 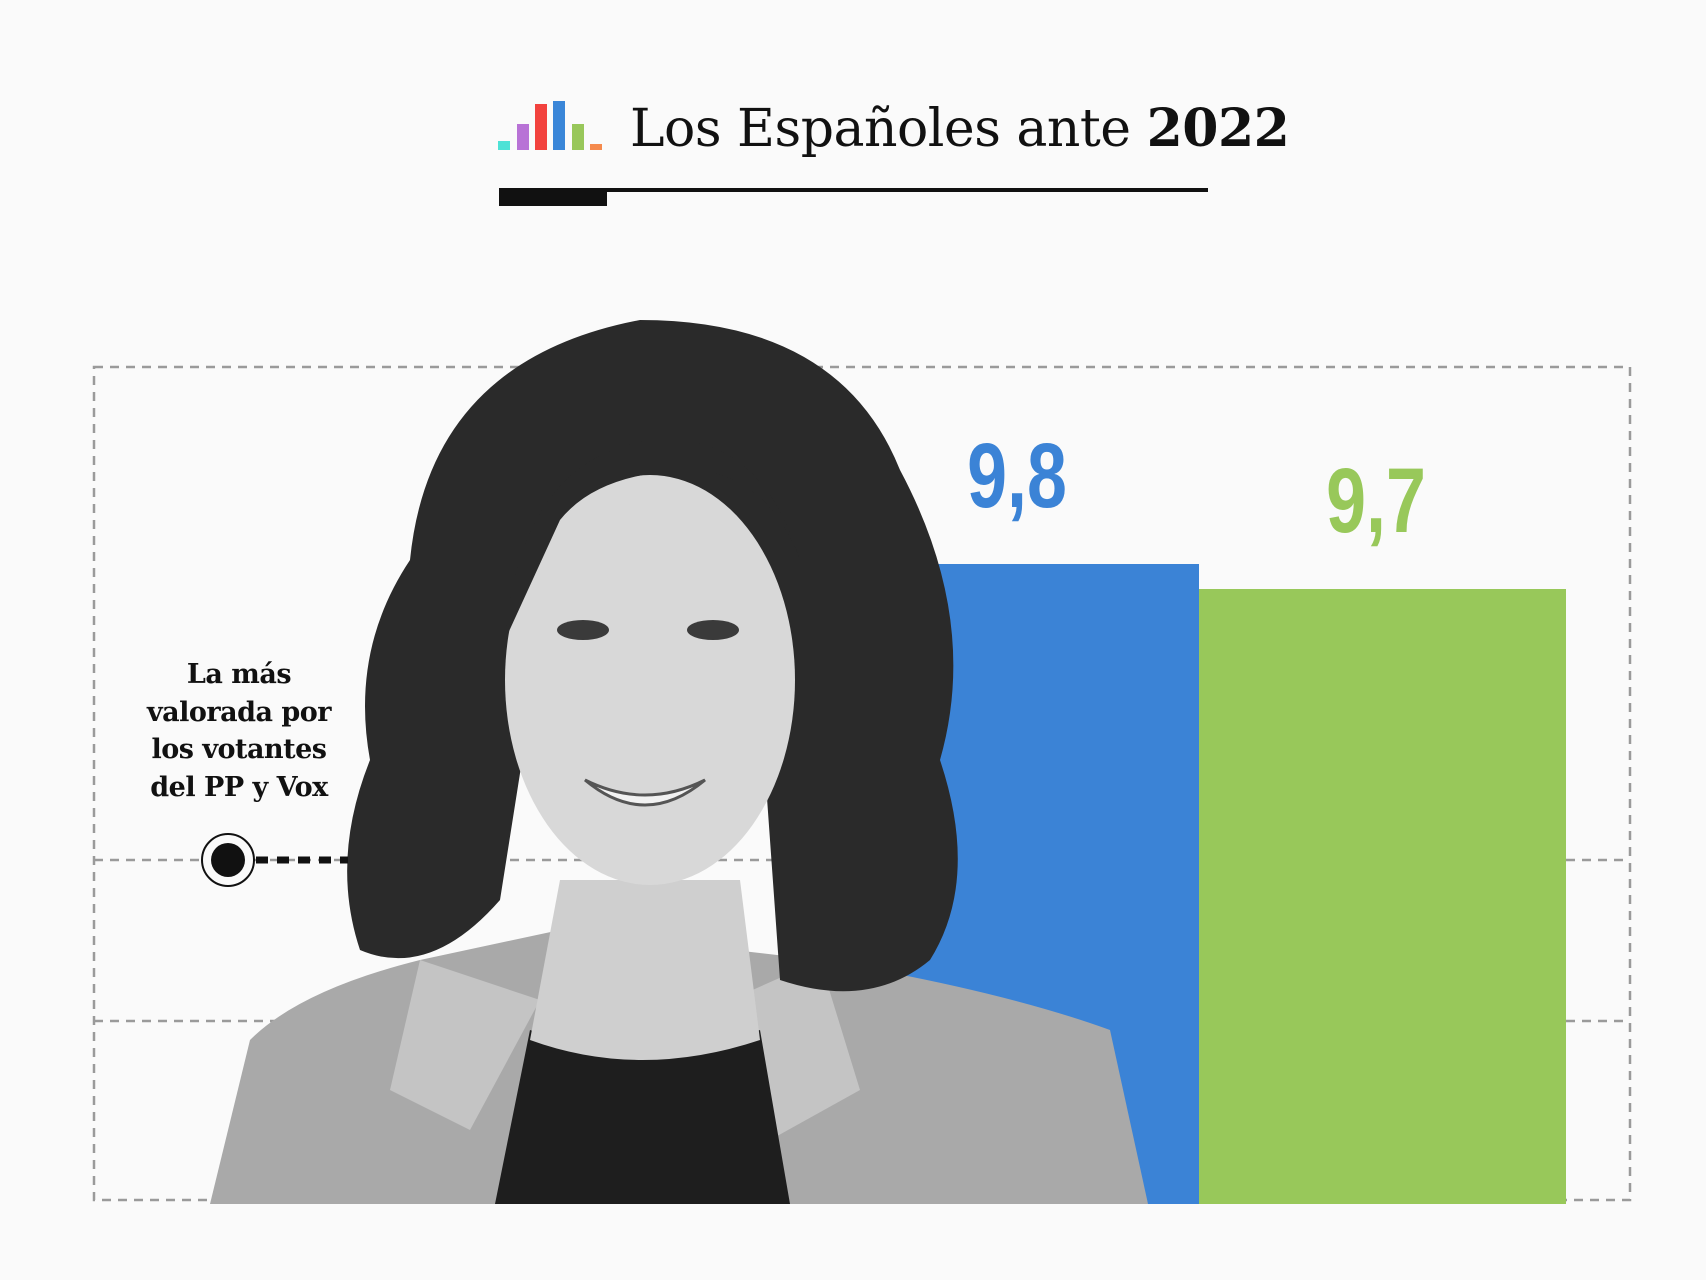 What do you see at coordinates (645, 792) in the screenshot?
I see `smile` at bounding box center [645, 792].